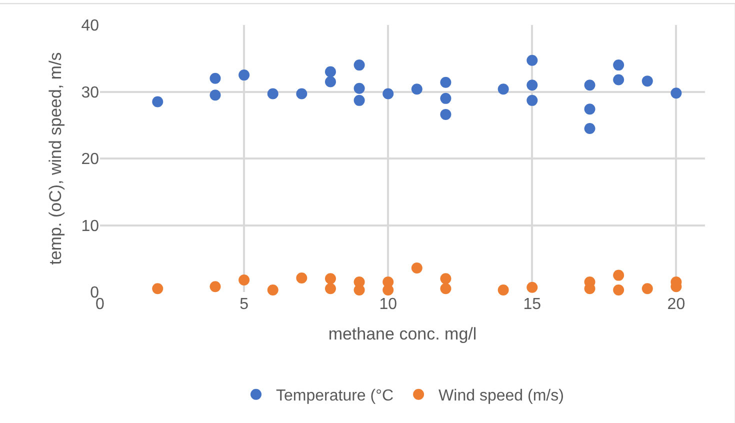 Image resolution: width=735 pixels, height=423 pixels. Describe the element at coordinates (90, 93) in the screenshot. I see `y-tick-label: 30` at that location.